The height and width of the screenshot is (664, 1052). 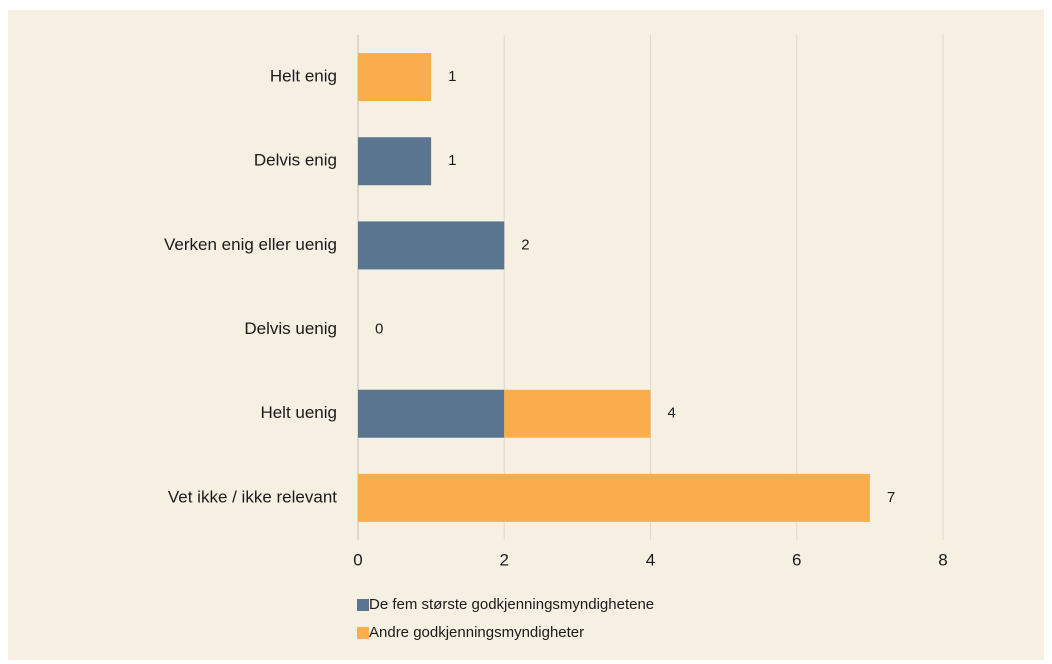 What do you see at coordinates (290, 328) in the screenshot?
I see `y-tick-label: Delvis uenig` at bounding box center [290, 328].